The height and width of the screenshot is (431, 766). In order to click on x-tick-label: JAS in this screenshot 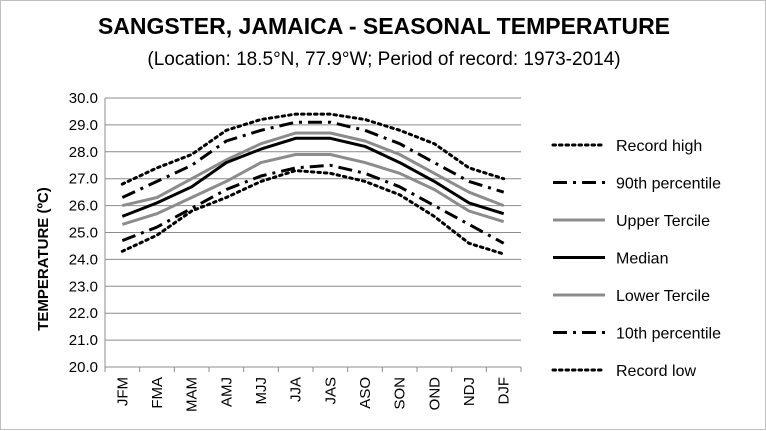, I will do `click(330, 391)`.